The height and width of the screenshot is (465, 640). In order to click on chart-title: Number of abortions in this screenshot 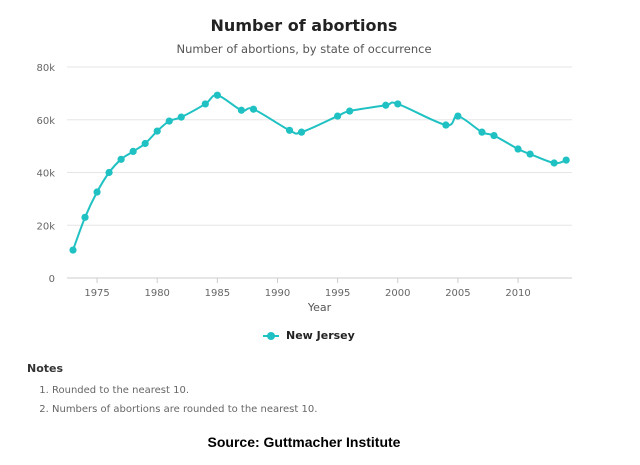, I will do `click(304, 25)`.